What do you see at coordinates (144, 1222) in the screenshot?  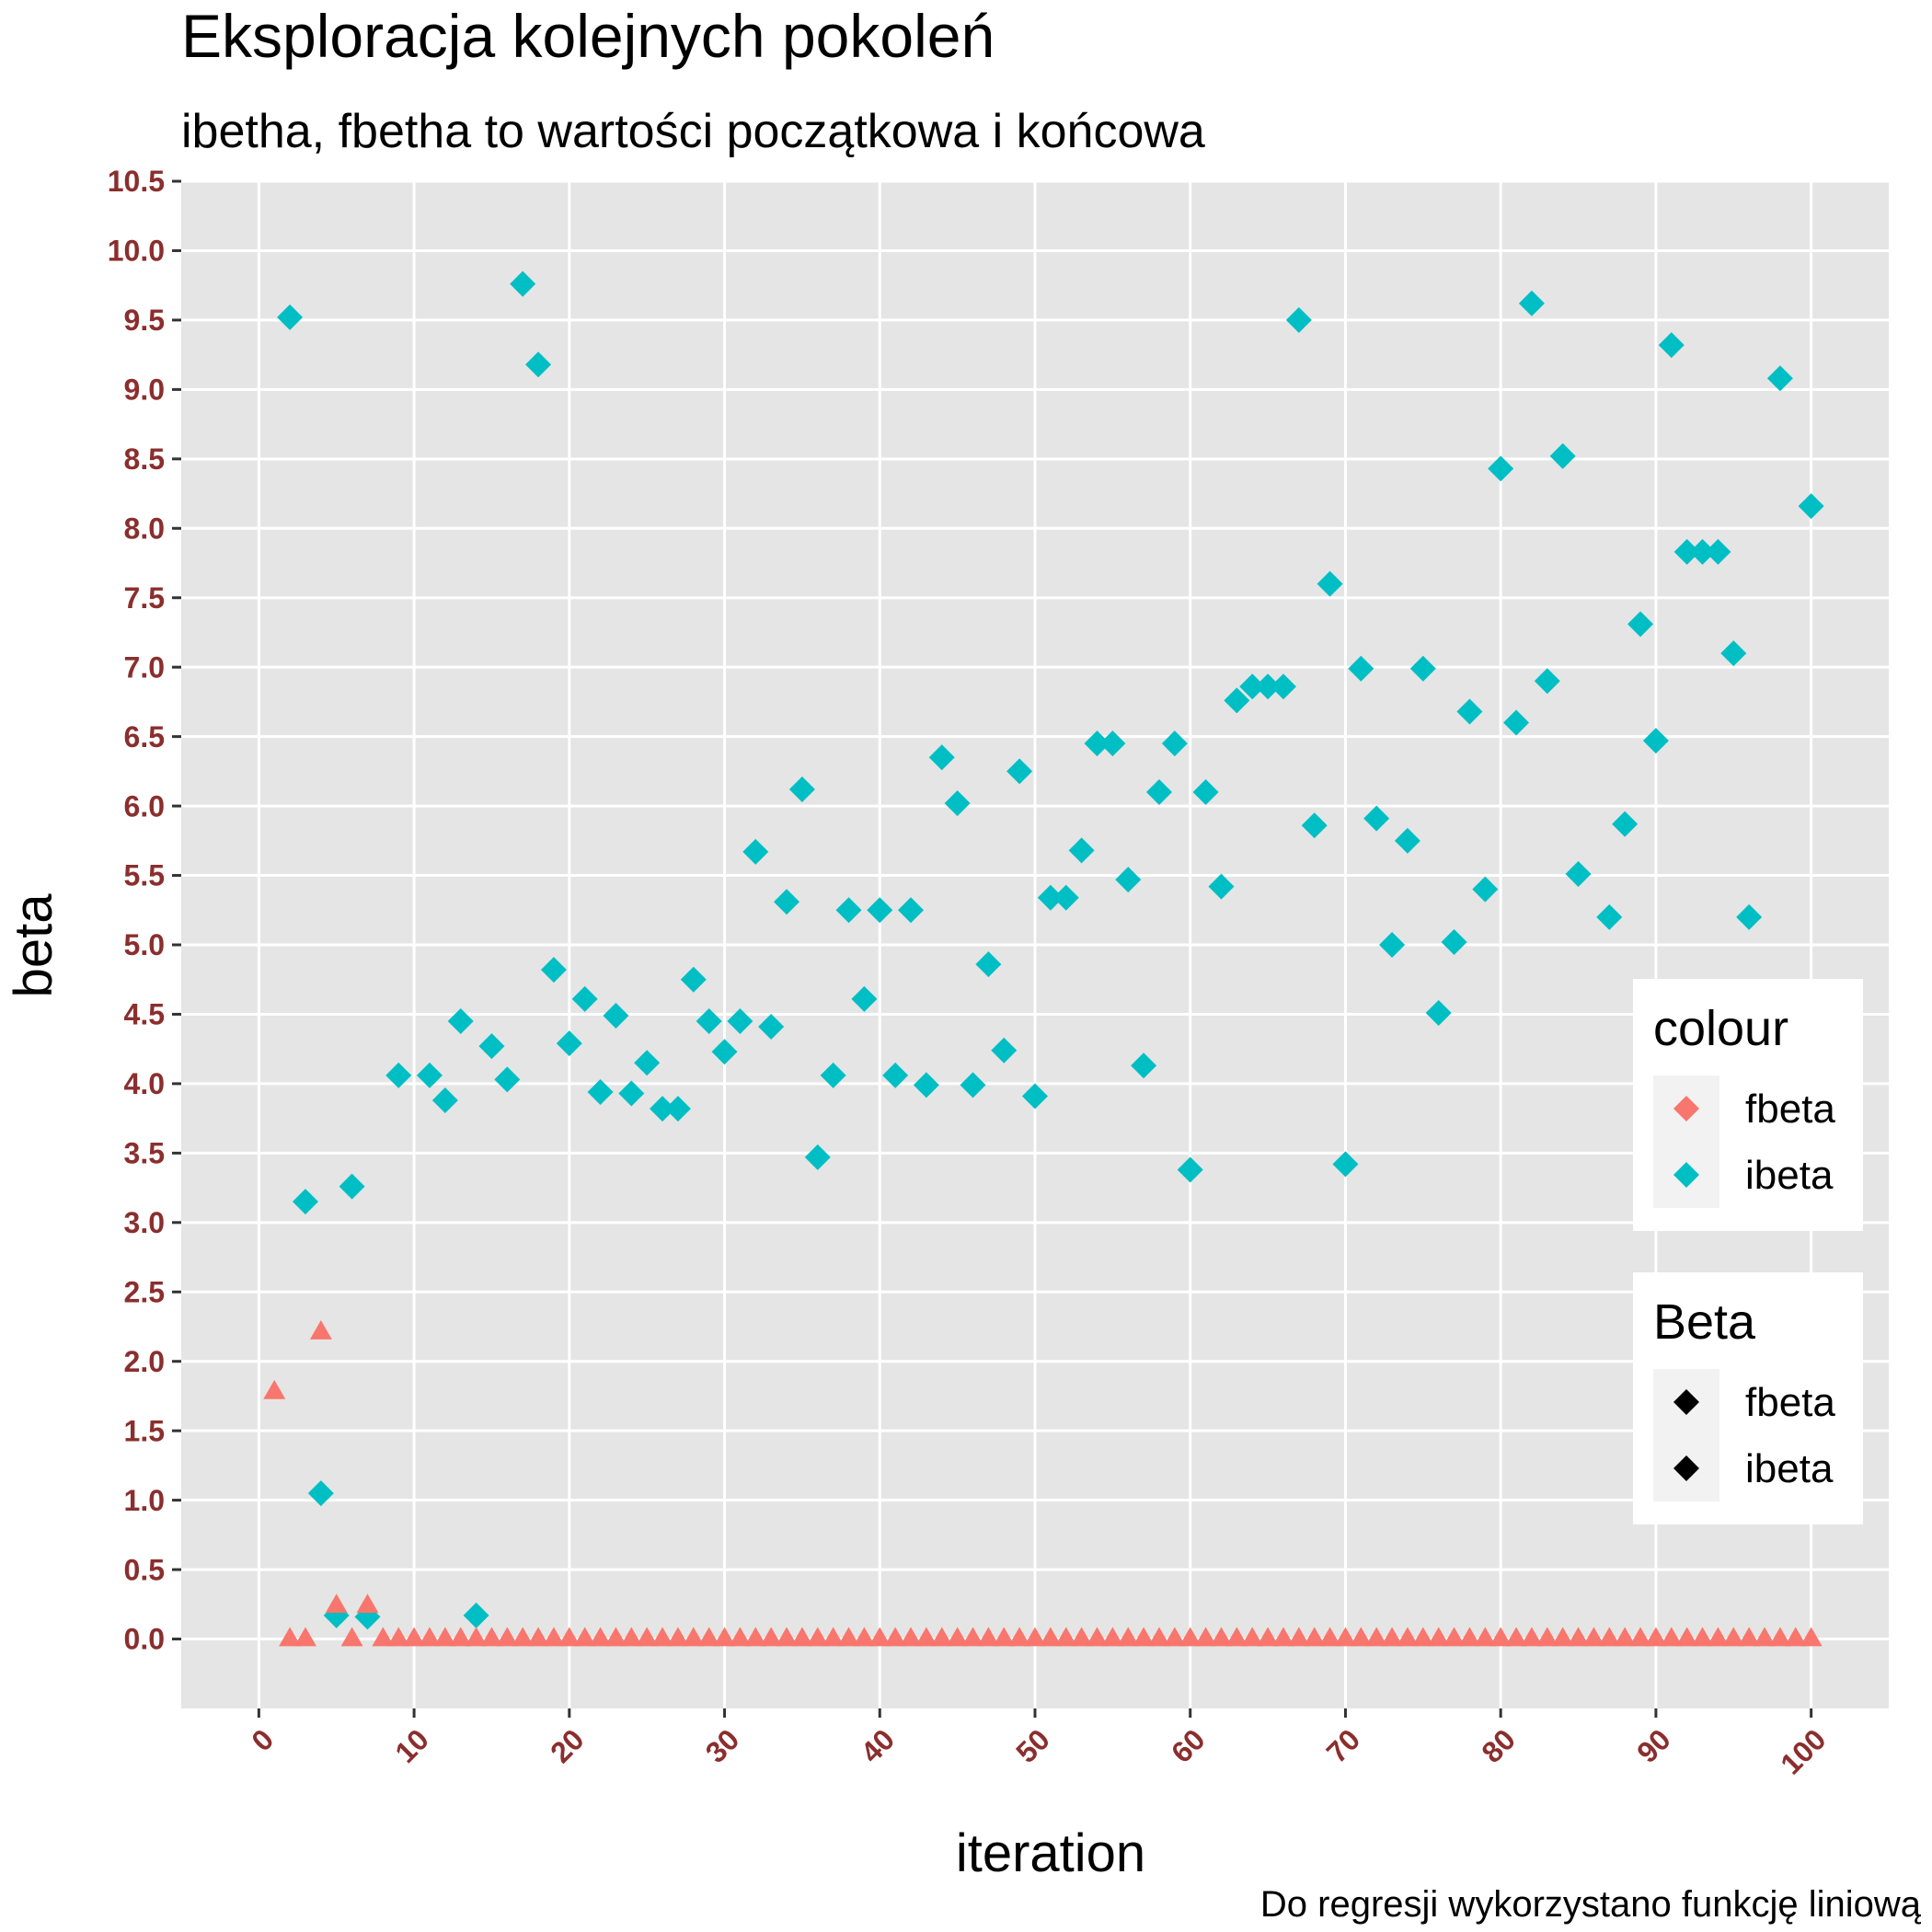 I see `y-tick-label: 3.0` at bounding box center [144, 1222].